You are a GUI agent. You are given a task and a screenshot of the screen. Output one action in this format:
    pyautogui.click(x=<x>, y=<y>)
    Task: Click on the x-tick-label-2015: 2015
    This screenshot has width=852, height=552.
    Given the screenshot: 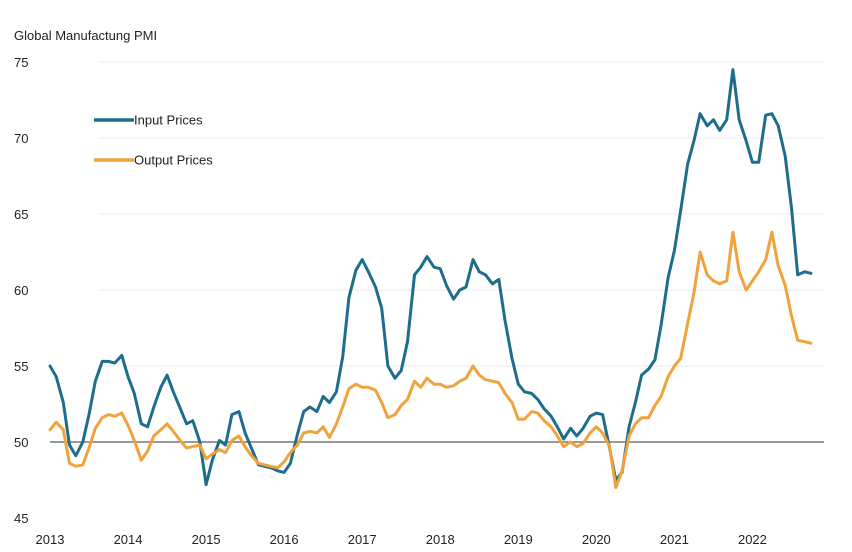 What is the action you would take?
    pyautogui.click(x=206, y=539)
    